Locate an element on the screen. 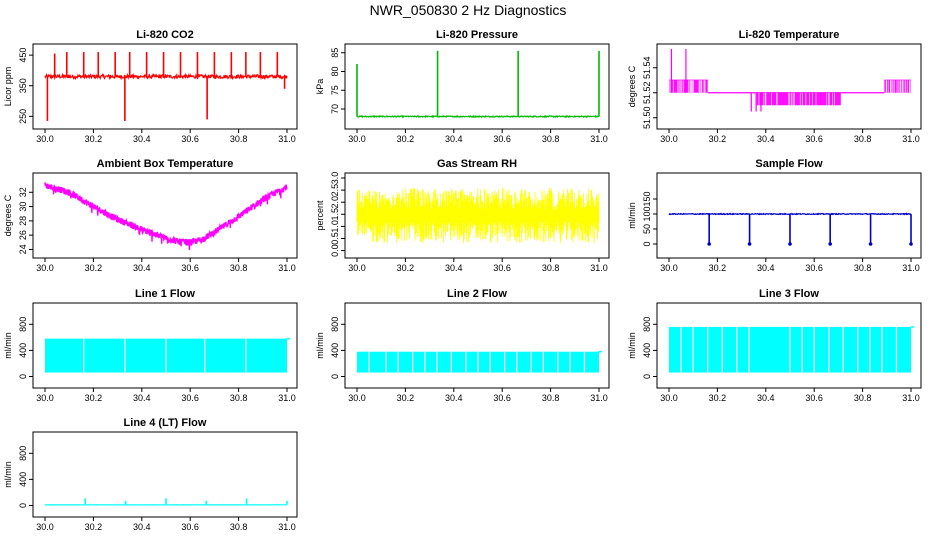 The height and width of the screenshot is (540, 936). chart-title: Li-820 Temperature is located at coordinates (789, 35).